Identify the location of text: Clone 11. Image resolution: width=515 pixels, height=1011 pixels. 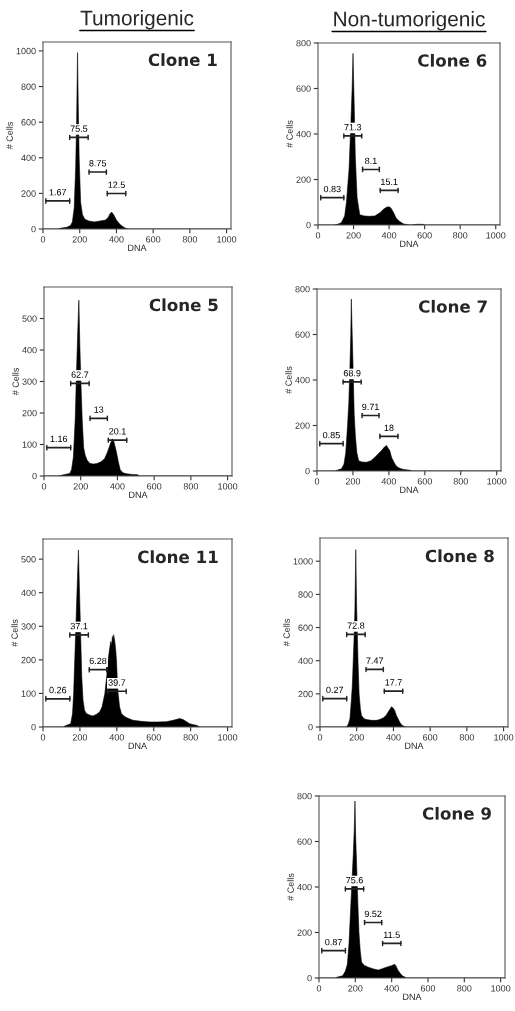
(178, 557).